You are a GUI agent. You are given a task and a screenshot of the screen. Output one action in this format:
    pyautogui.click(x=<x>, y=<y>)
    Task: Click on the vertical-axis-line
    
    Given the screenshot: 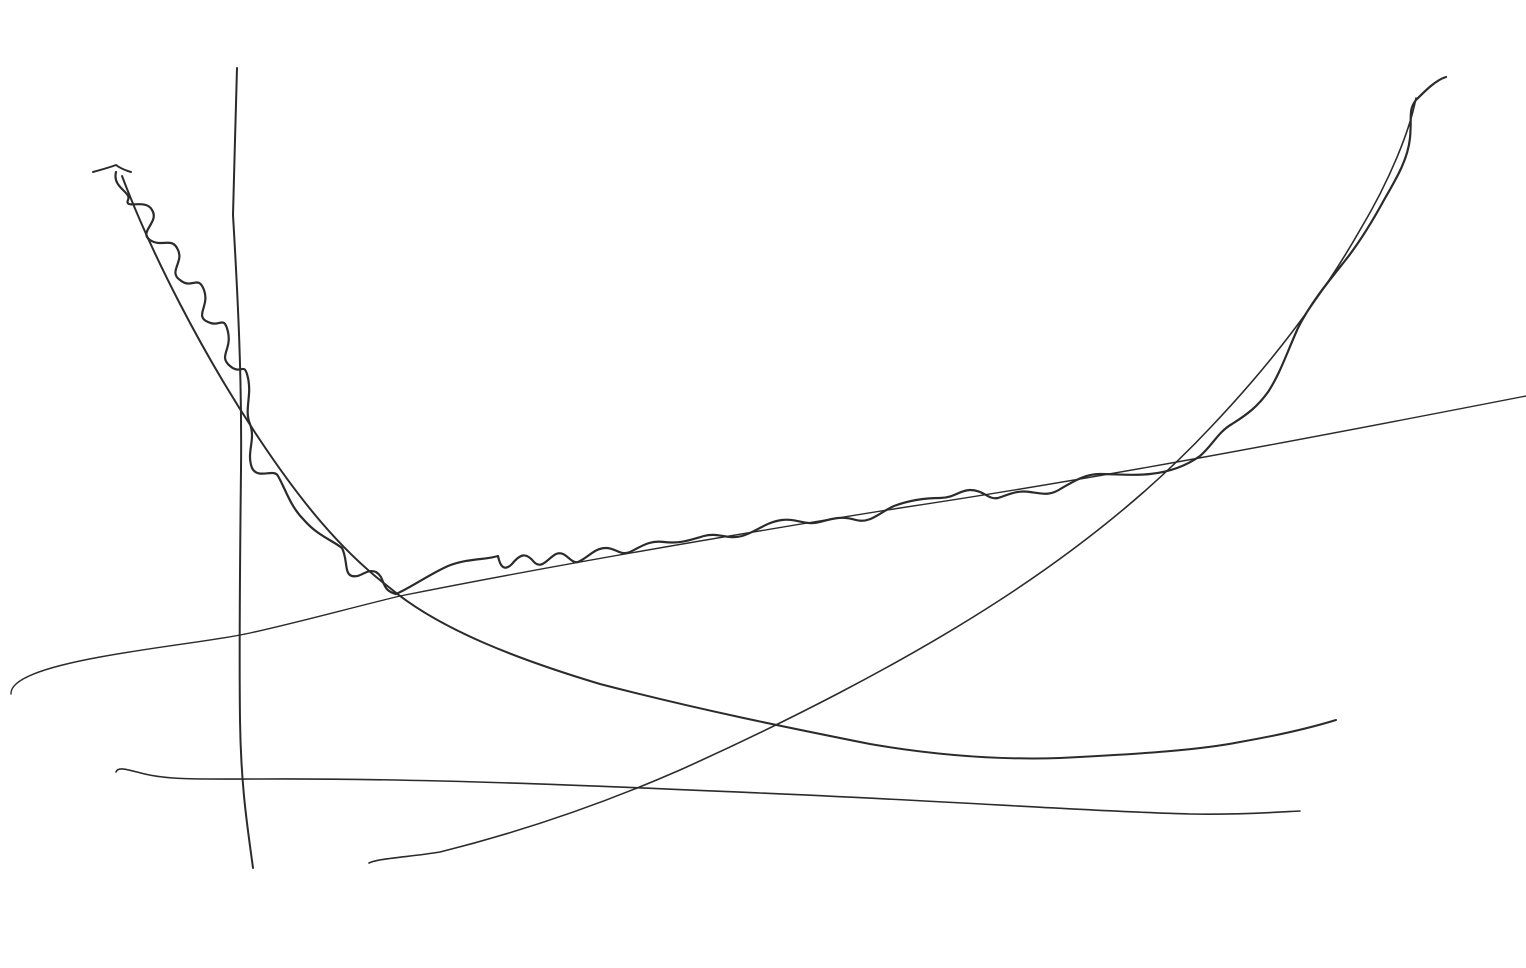 What is the action you would take?
    pyautogui.click(x=243, y=468)
    